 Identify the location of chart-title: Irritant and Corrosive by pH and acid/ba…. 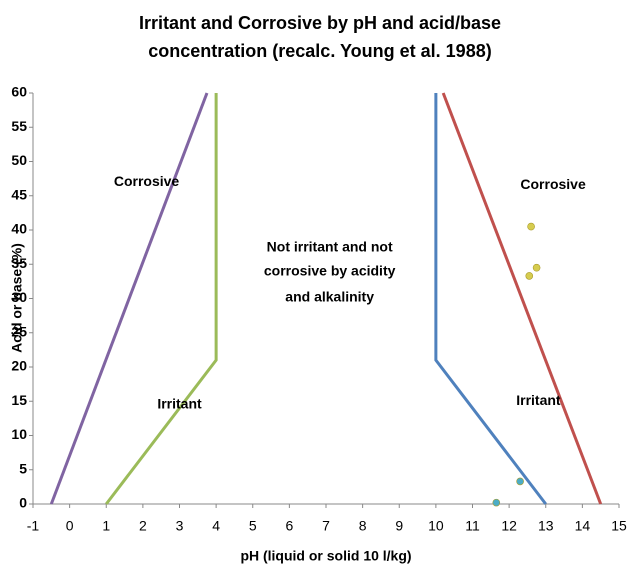
(320, 23).